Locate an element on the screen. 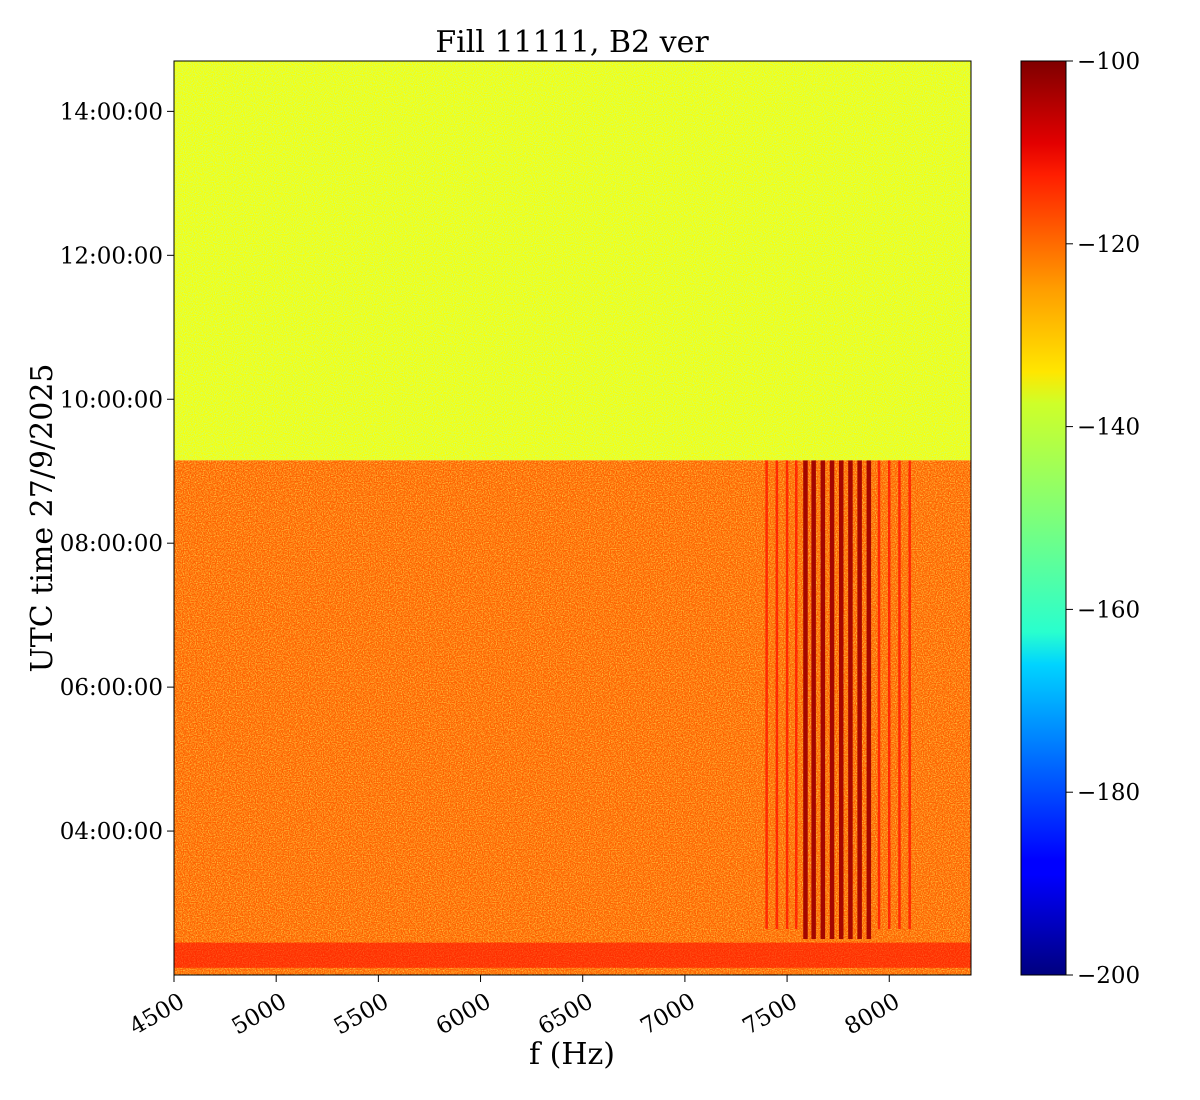  y-tick-label: 06:00:00 is located at coordinates (111, 688).